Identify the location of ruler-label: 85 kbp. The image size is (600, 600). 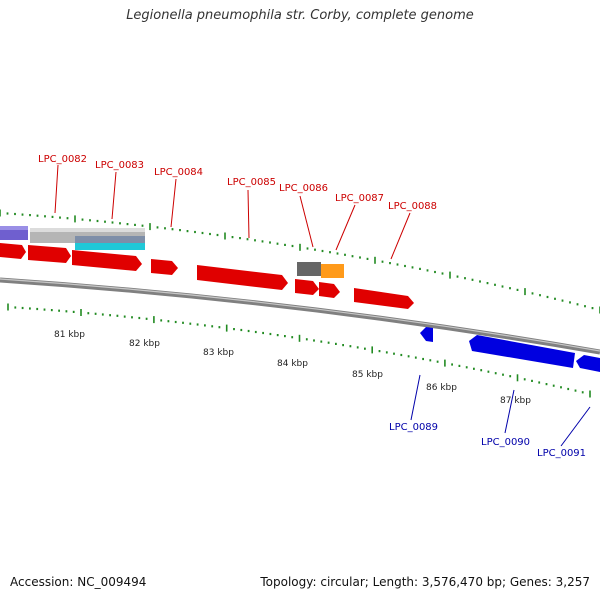
(367, 375).